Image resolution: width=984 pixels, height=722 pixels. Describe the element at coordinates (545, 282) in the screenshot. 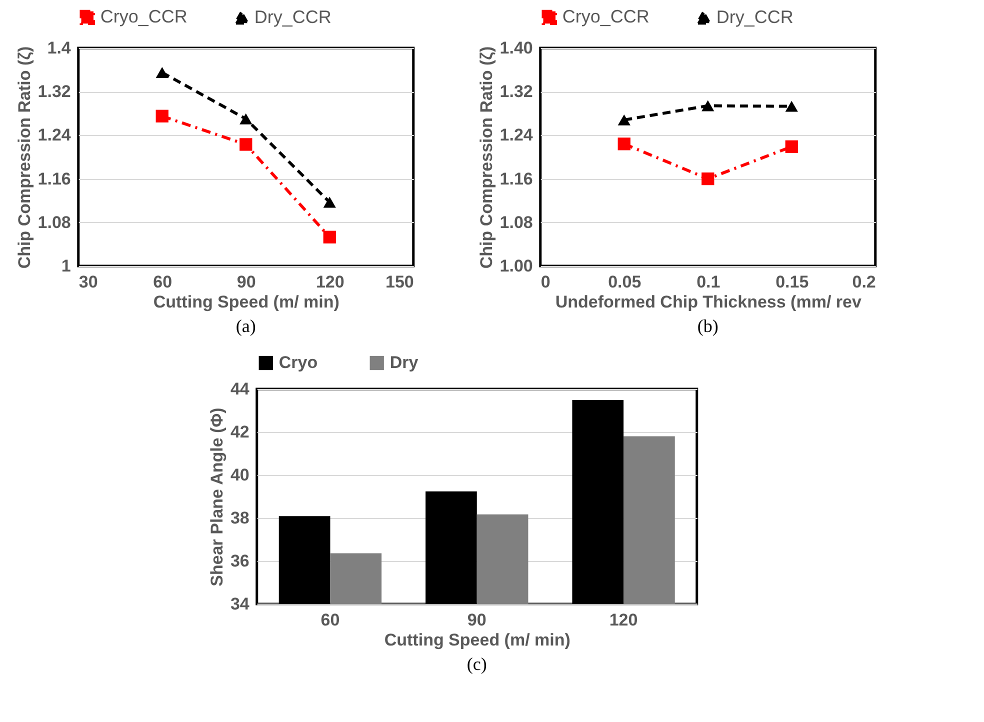

I see `x-tick-label: 0` at that location.